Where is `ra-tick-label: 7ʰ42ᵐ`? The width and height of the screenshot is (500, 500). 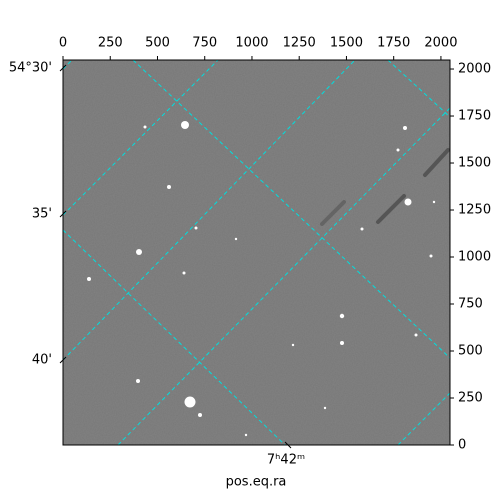 ra-tick-label: 7ʰ42ᵐ is located at coordinates (286, 460).